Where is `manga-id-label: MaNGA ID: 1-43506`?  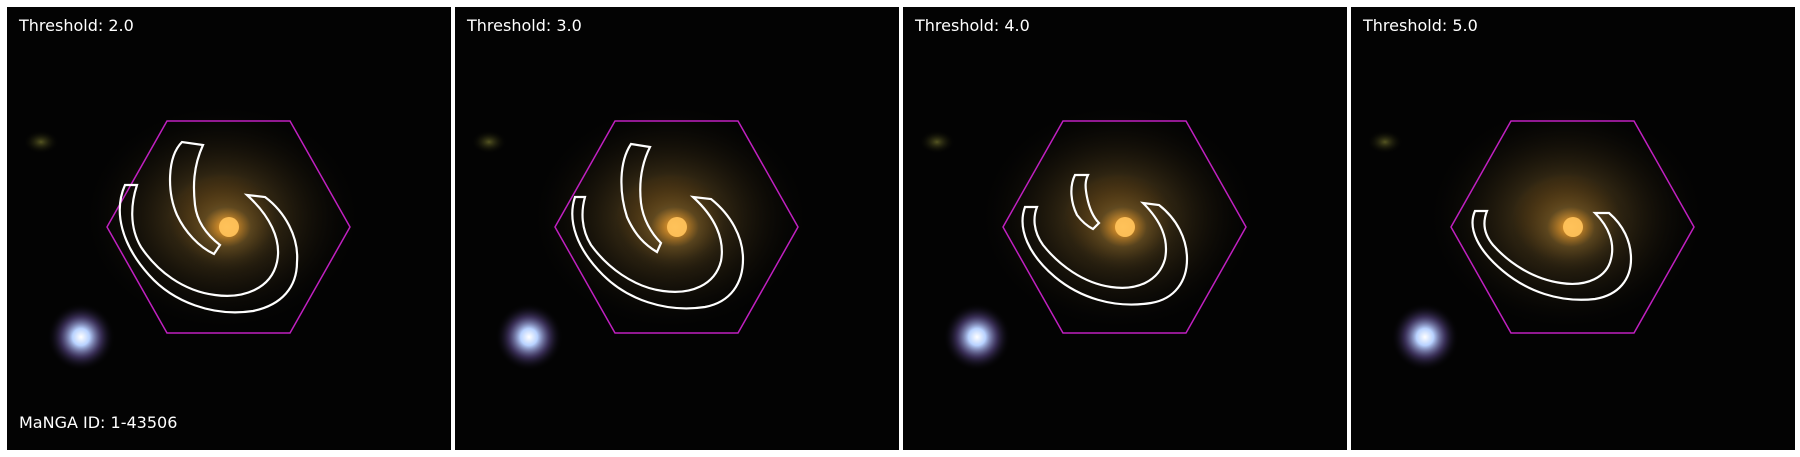
manga-id-label: MaNGA ID: 1-43506 is located at coordinates (98, 422).